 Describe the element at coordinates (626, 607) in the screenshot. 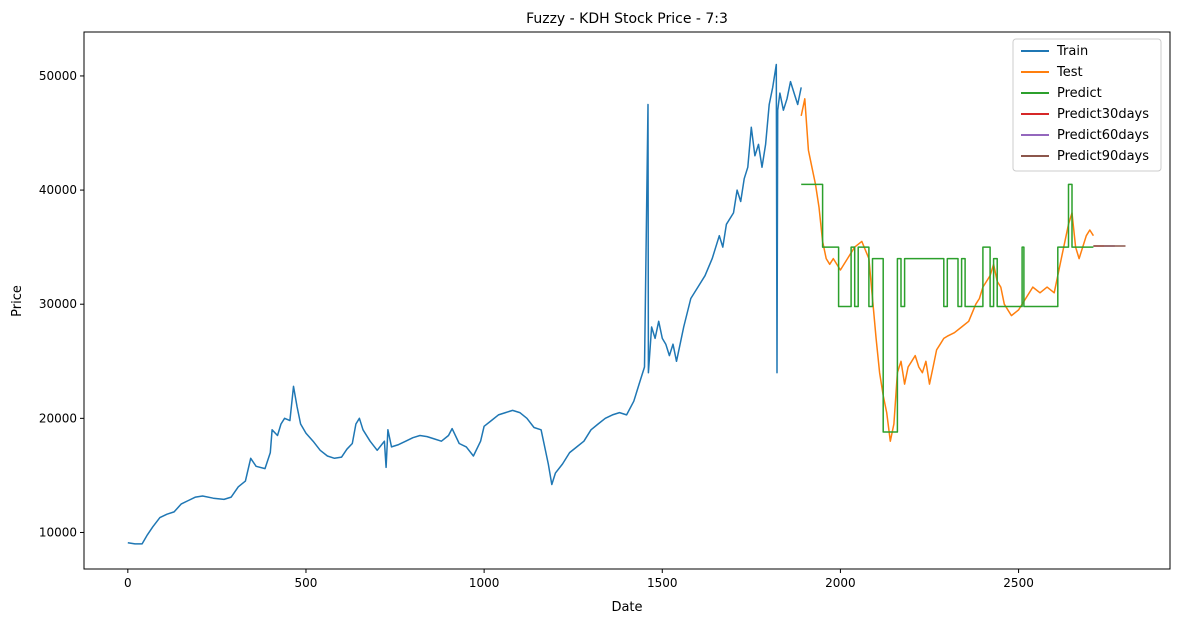

I see `x-axis-label: Date` at that location.